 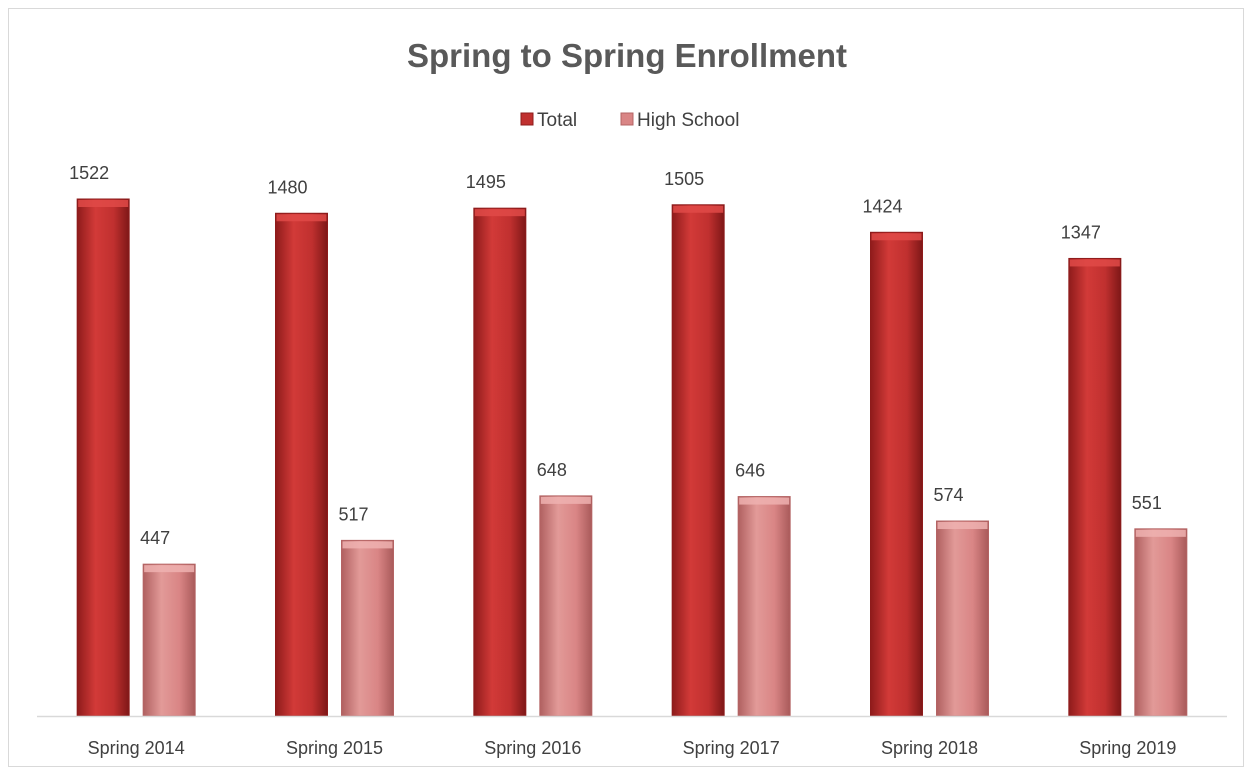 I want to click on data-label-total-4: 1505, so click(x=684, y=179).